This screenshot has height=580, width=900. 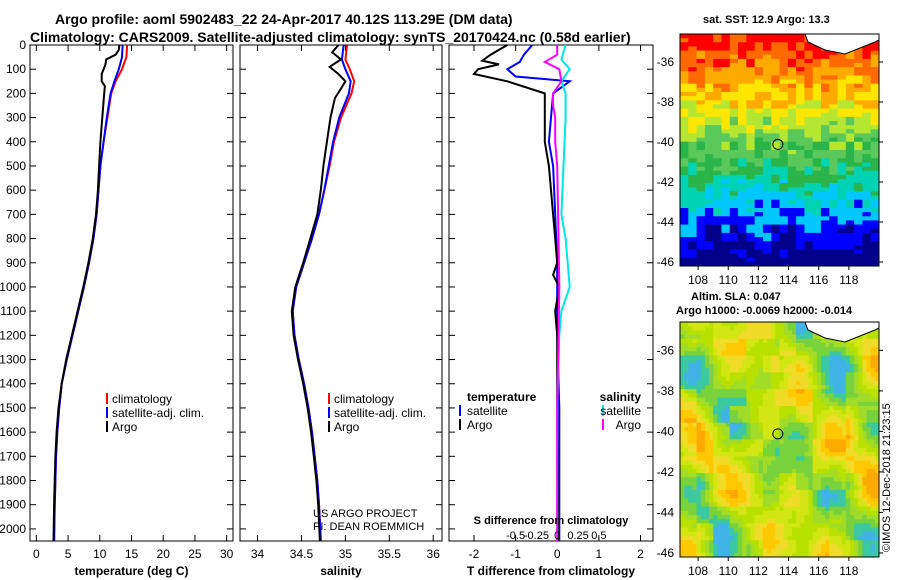 I want to click on legend-title: salinity, so click(x=621, y=397).